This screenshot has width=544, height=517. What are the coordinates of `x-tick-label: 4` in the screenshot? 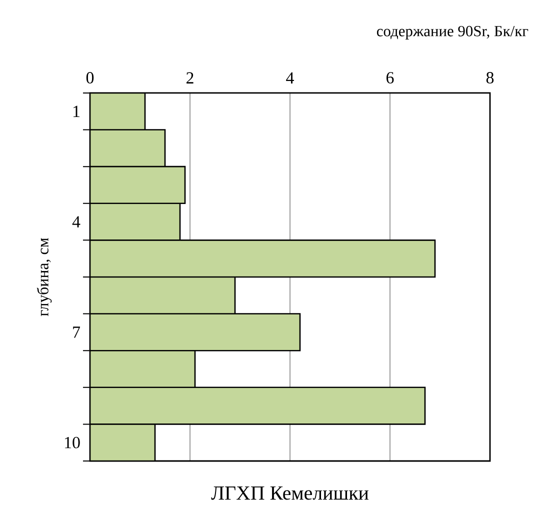 It's located at (290, 78).